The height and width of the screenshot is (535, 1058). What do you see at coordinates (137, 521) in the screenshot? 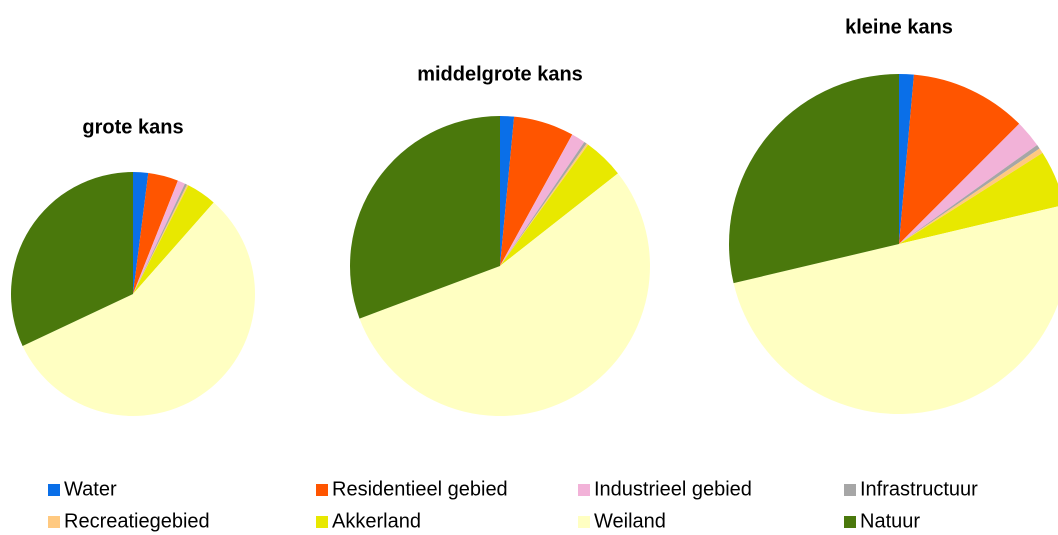
I see `legend-label: Recreatiegebied` at bounding box center [137, 521].